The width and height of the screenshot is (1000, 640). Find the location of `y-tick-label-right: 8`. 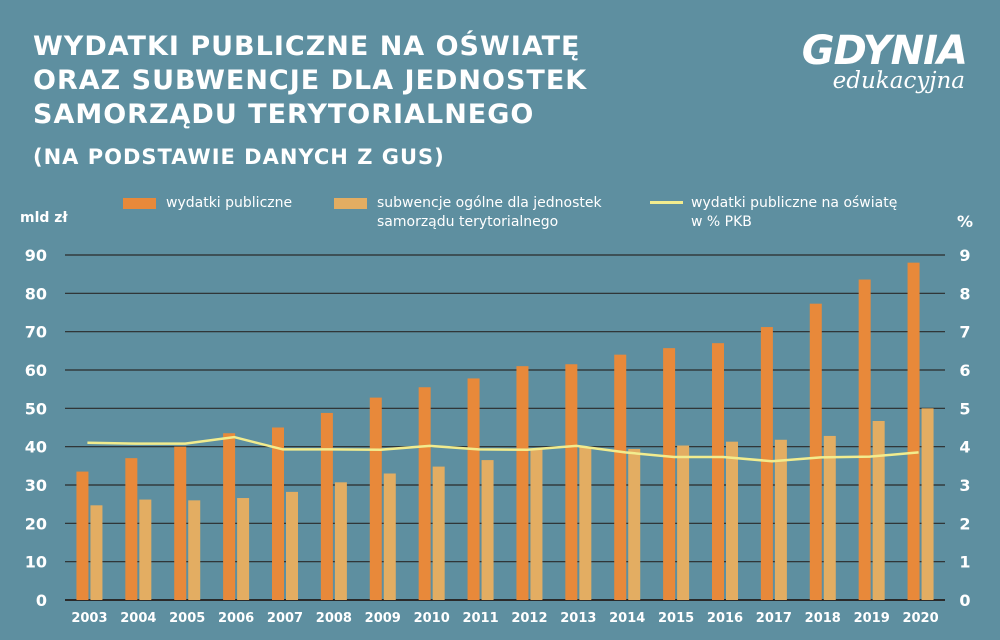

y-tick-label-right: 8 is located at coordinates (964, 293).